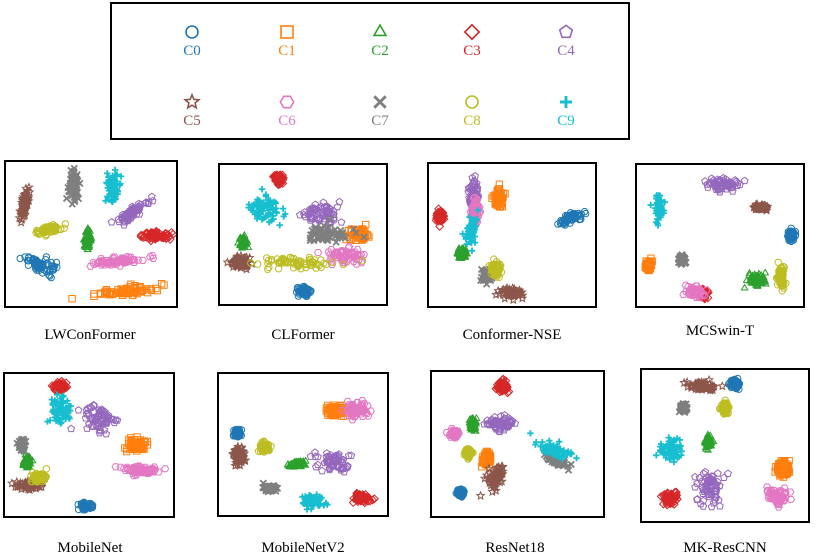 This screenshot has width=816, height=560. I want to click on cluster-c5, so click(760, 207).